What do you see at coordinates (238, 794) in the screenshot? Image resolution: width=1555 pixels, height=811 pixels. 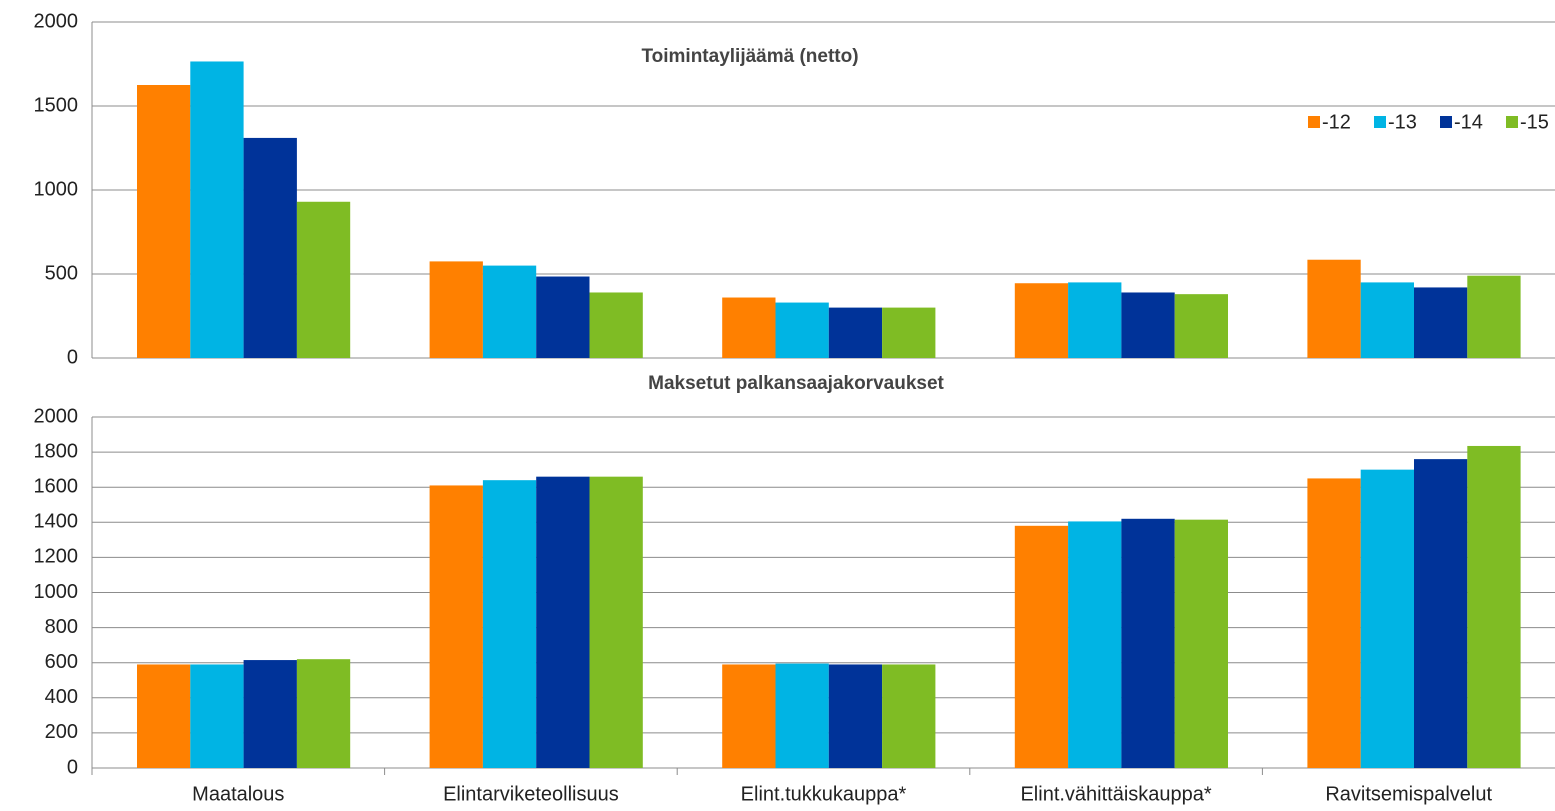 I see `x-tick-label: Maatalous` at bounding box center [238, 794].